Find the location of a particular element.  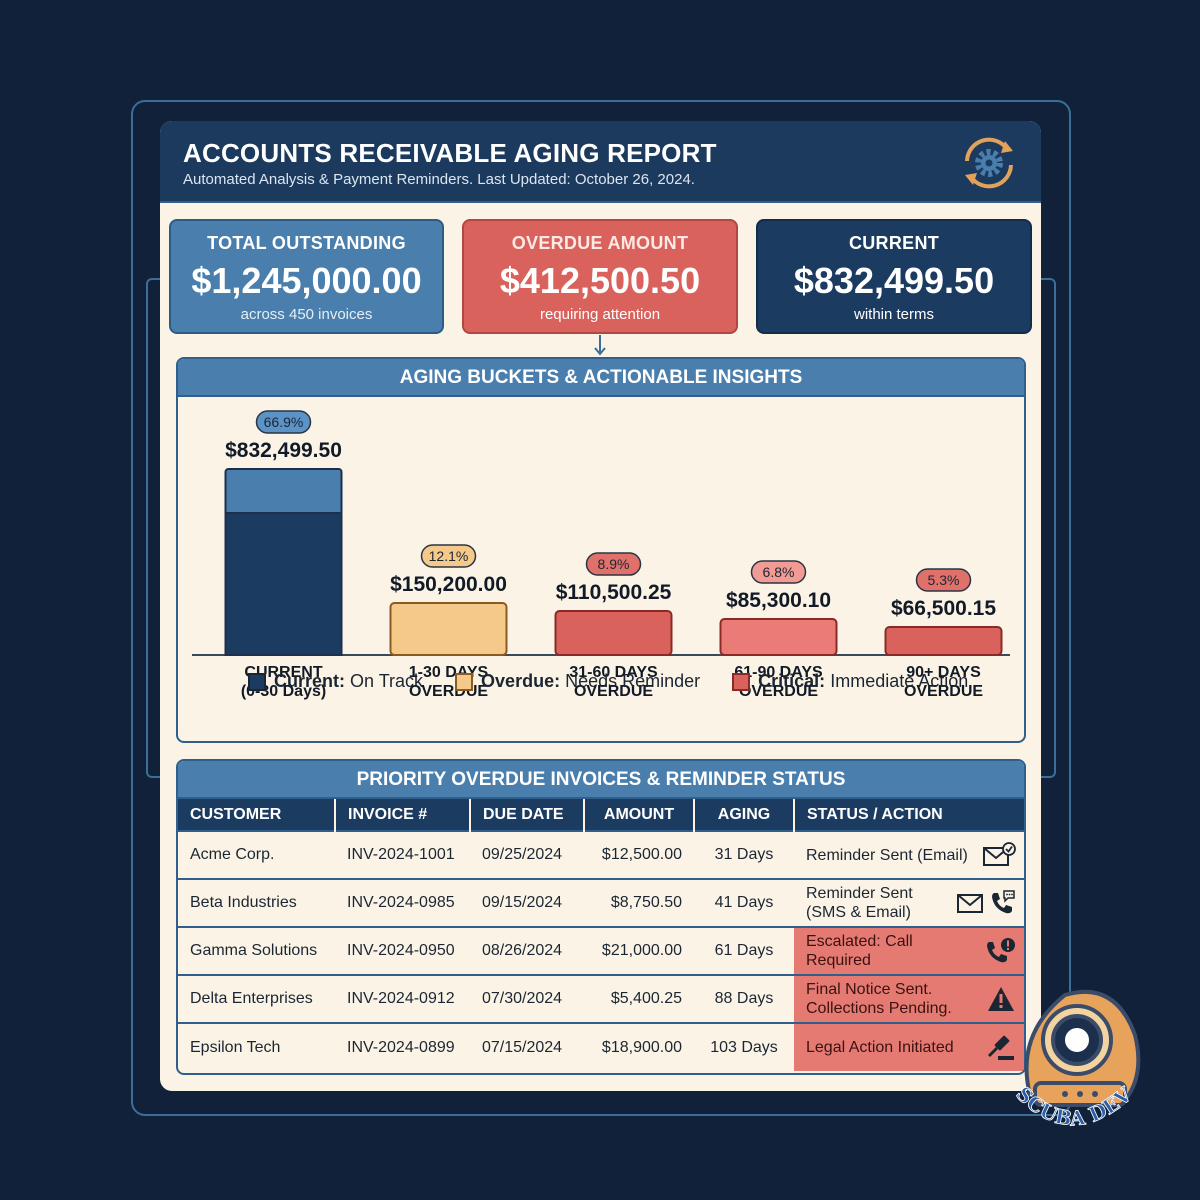

column-header-due-date: DUE DATE is located at coordinates (527, 815).